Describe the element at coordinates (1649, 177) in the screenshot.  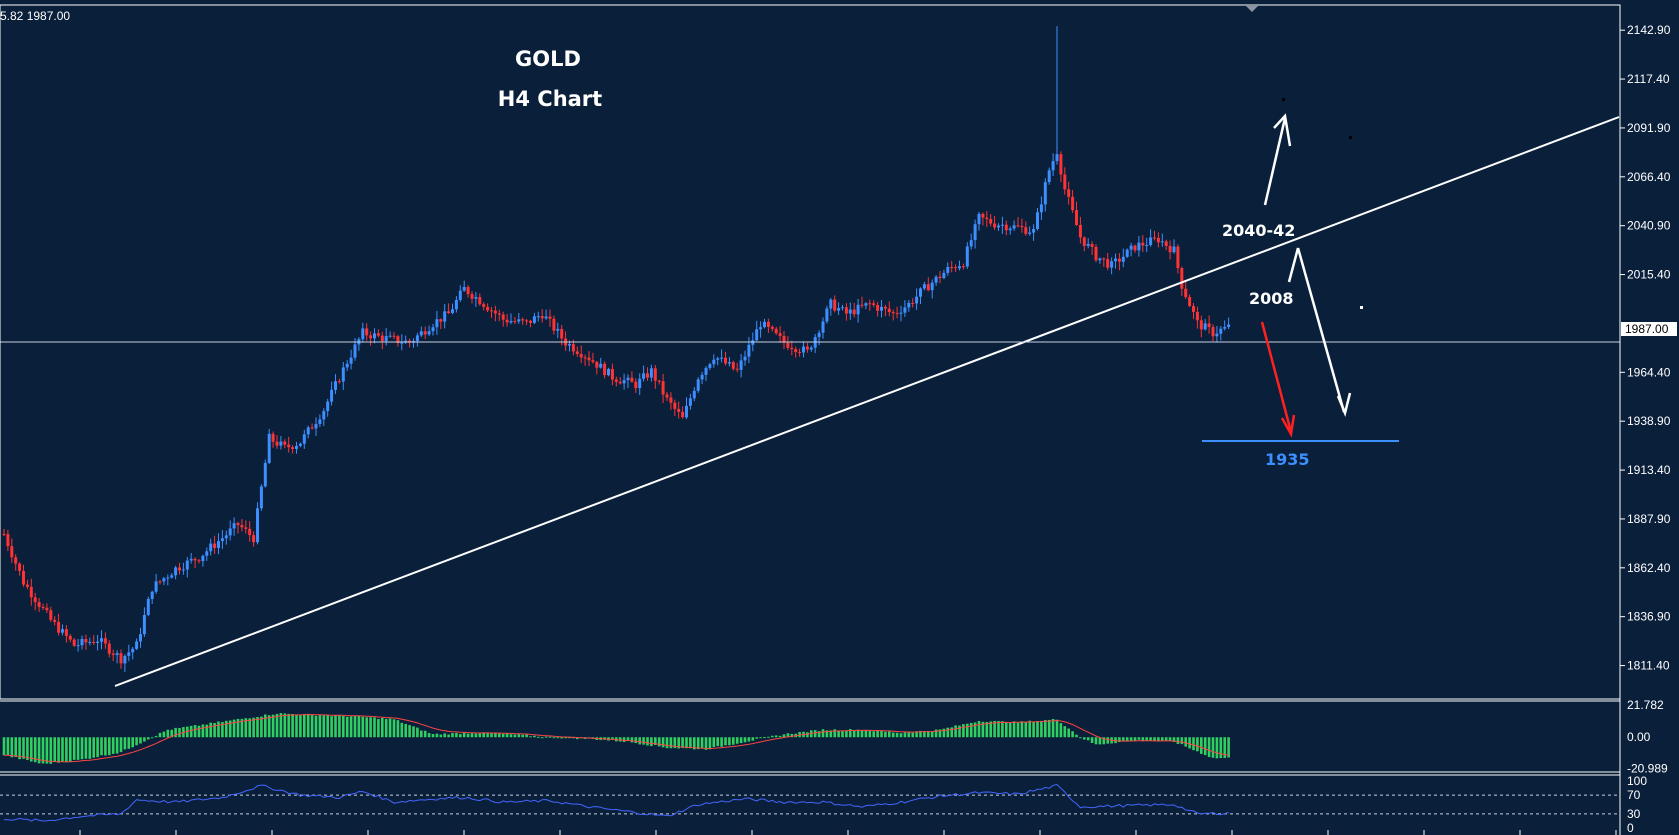
I see `price-tick-label: 2066.40` at that location.